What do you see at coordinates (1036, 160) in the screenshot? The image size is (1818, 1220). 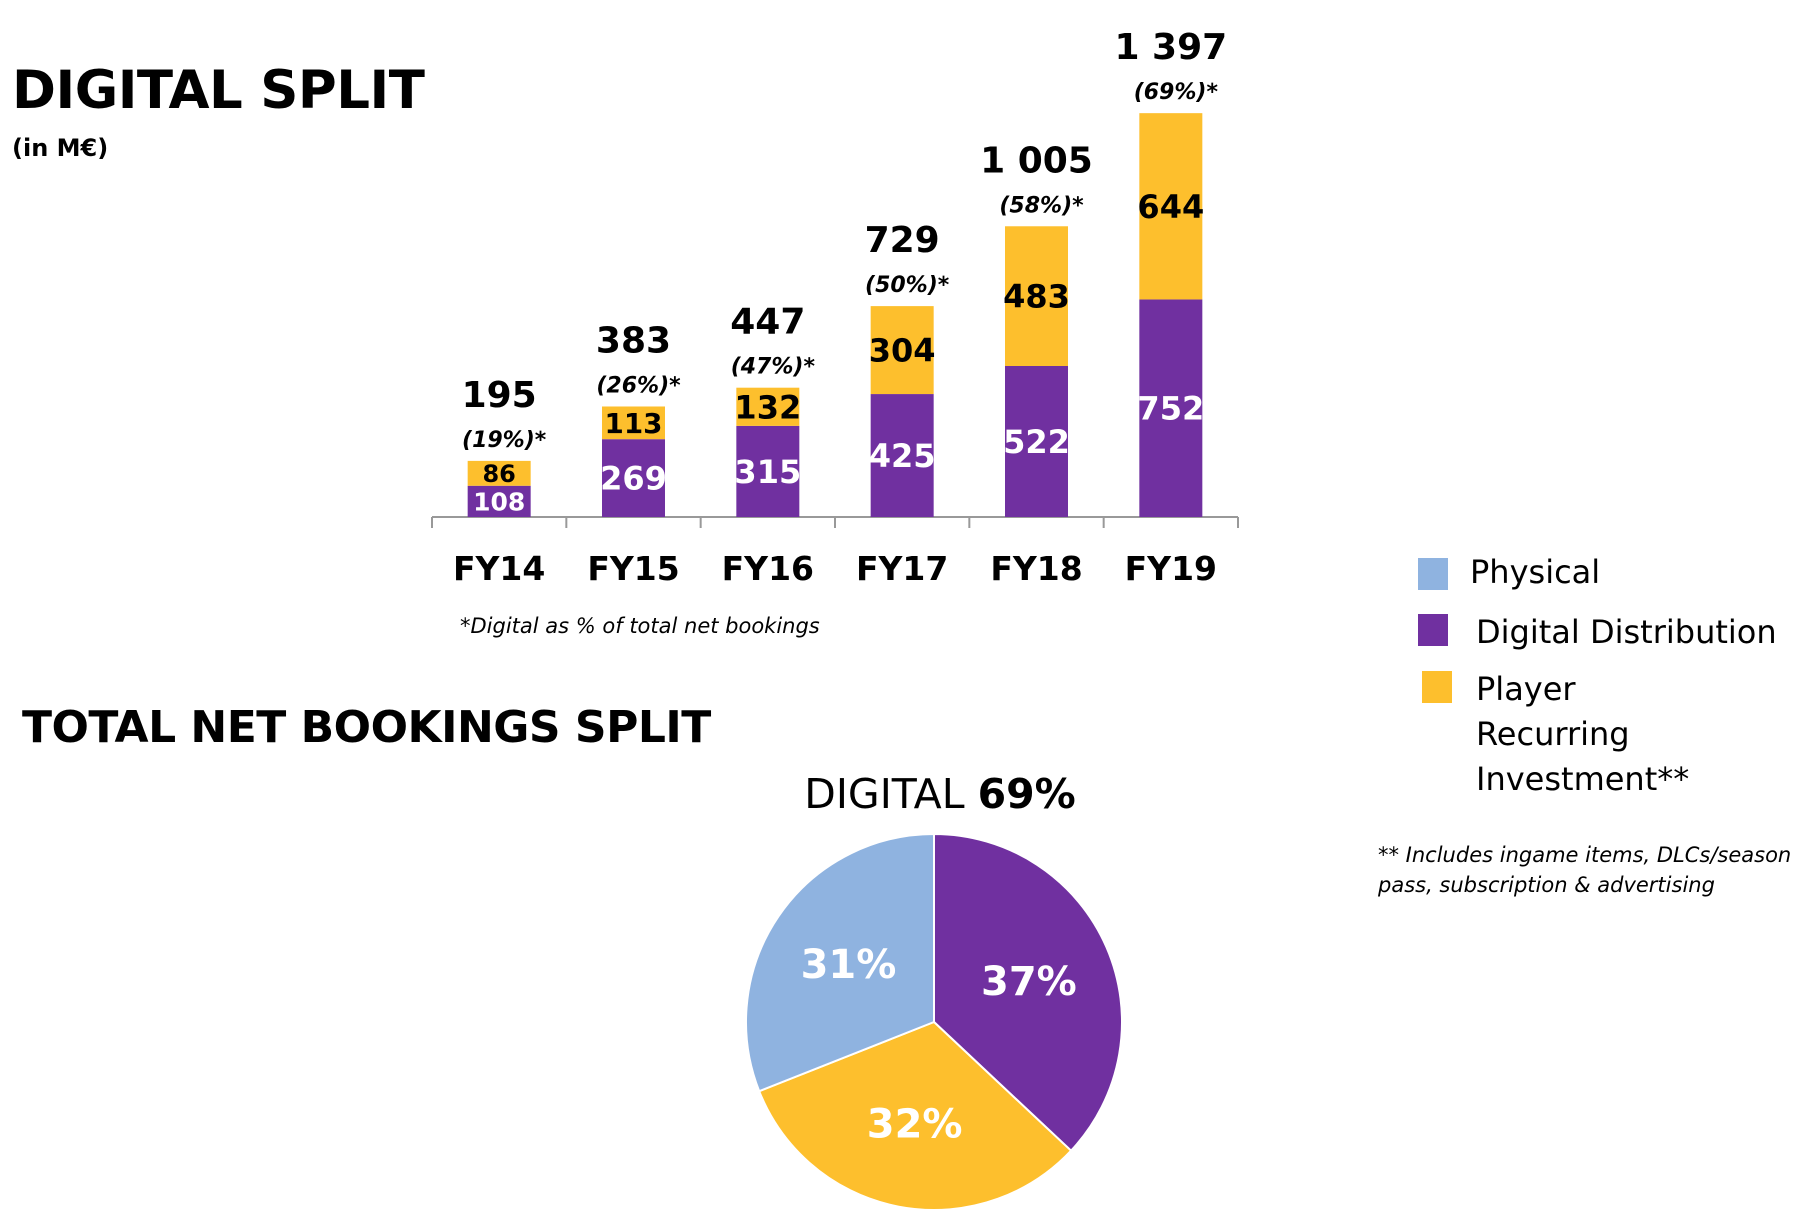 I see `bar-total-label: 1 005` at bounding box center [1036, 160].